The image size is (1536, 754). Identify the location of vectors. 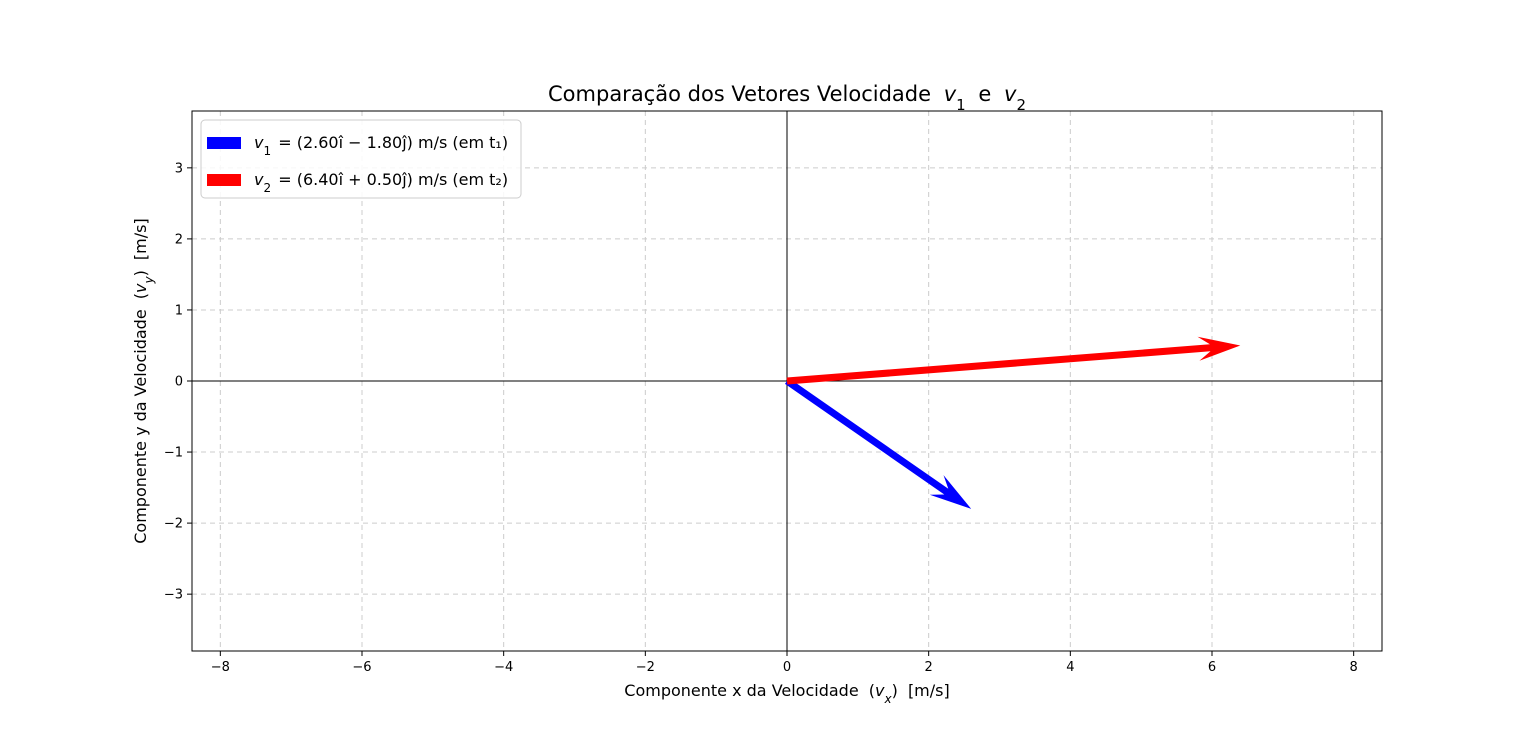
(1013, 422).